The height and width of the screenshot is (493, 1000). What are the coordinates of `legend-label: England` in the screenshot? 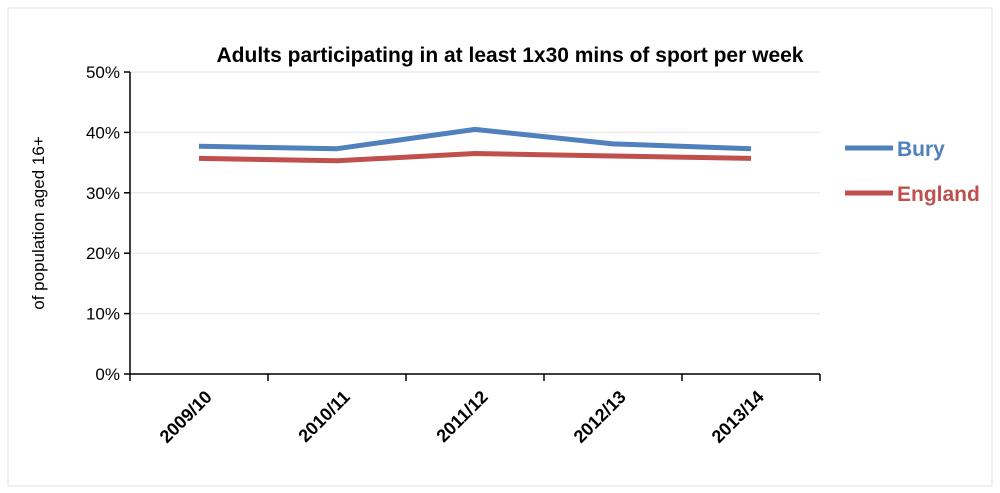 It's located at (938, 194).